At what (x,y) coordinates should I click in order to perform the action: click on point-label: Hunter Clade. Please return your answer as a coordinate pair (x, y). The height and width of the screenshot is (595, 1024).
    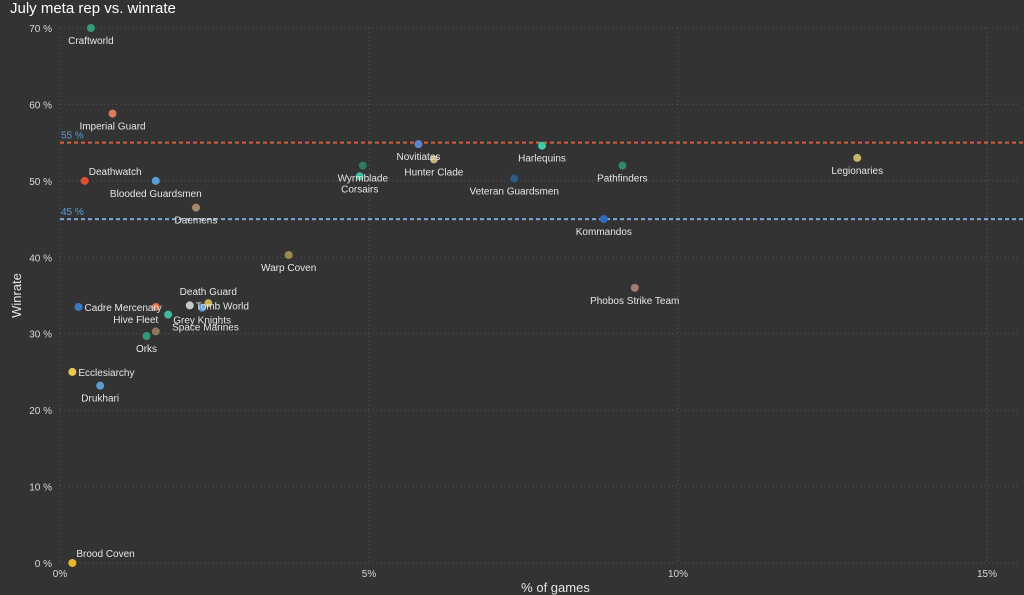
    Looking at the image, I should click on (433, 172).